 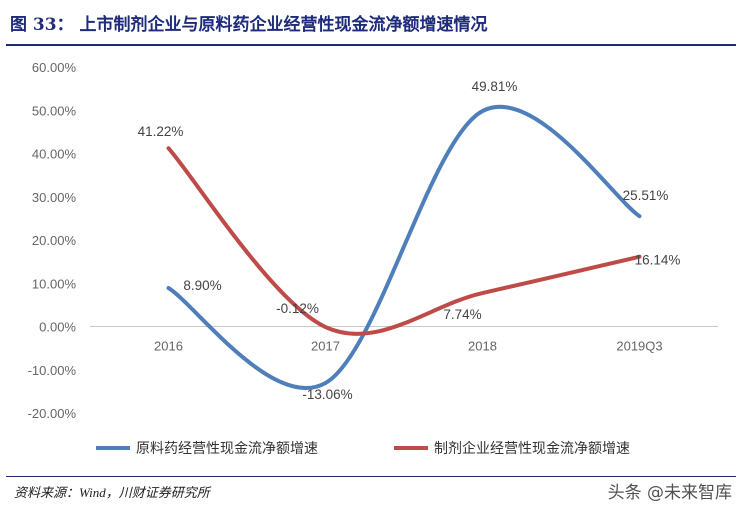 I want to click on data-label: 25.51%, so click(x=646, y=195).